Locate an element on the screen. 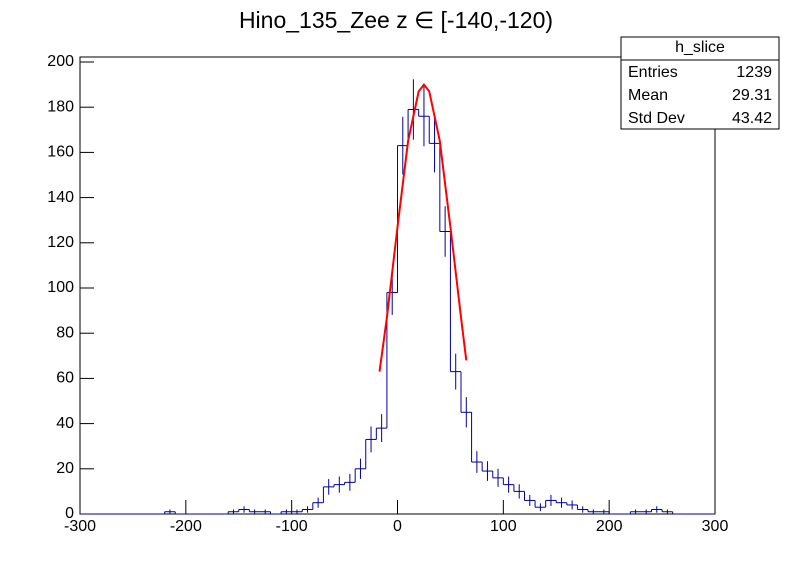 The width and height of the screenshot is (796, 577). stats-value: 1239 is located at coordinates (754, 72).